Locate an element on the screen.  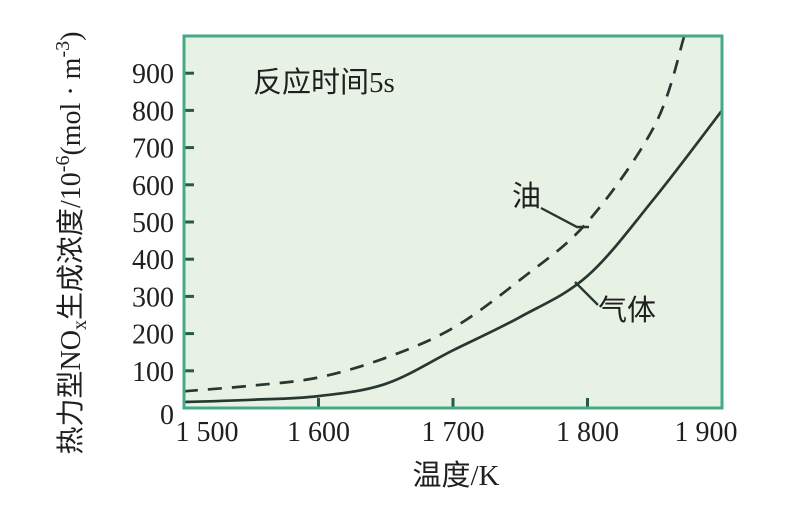
y-axis-title-segment: -6 is located at coordinates (63, 164).